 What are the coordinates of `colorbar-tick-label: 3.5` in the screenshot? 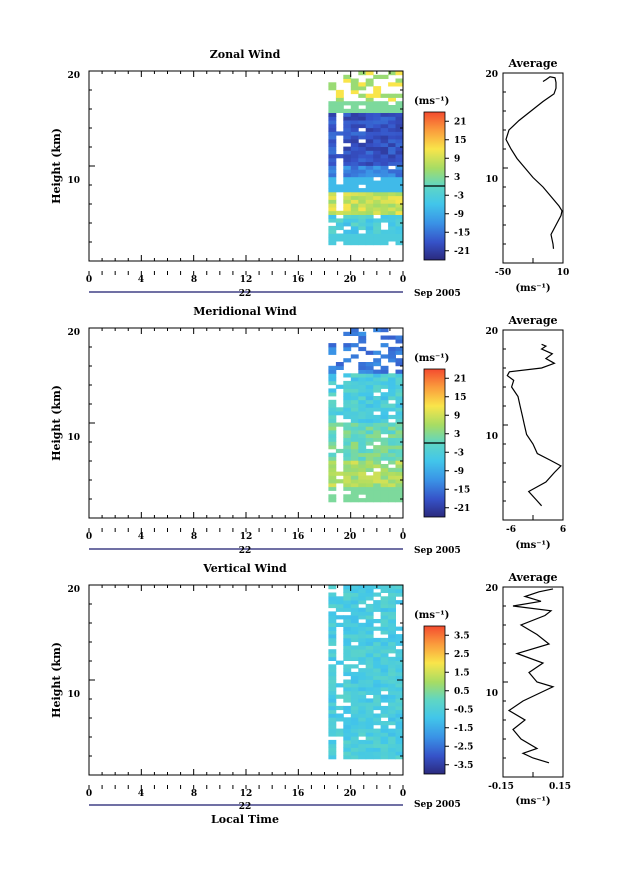 It's located at (462, 636).